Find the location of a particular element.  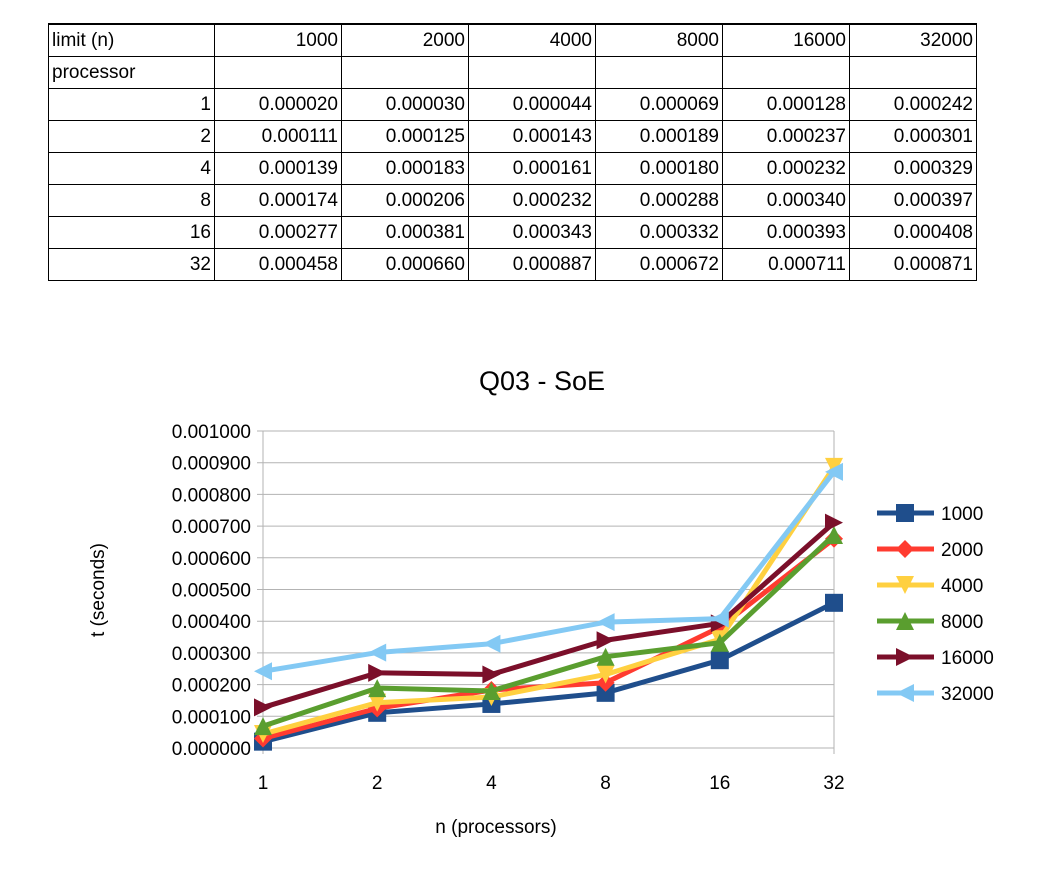

value-cell: 0.000139 is located at coordinates (278, 168).